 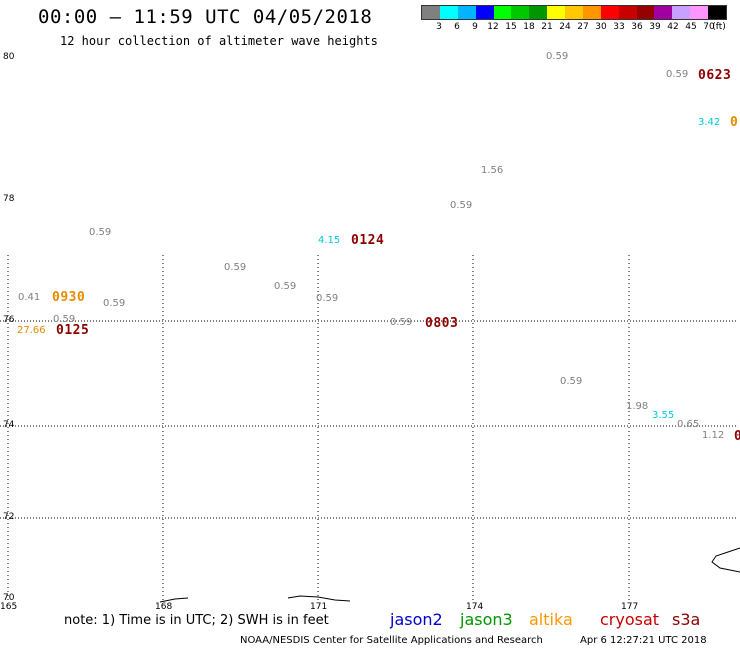 I want to click on wave-height-value: 3.55, so click(x=663, y=415).